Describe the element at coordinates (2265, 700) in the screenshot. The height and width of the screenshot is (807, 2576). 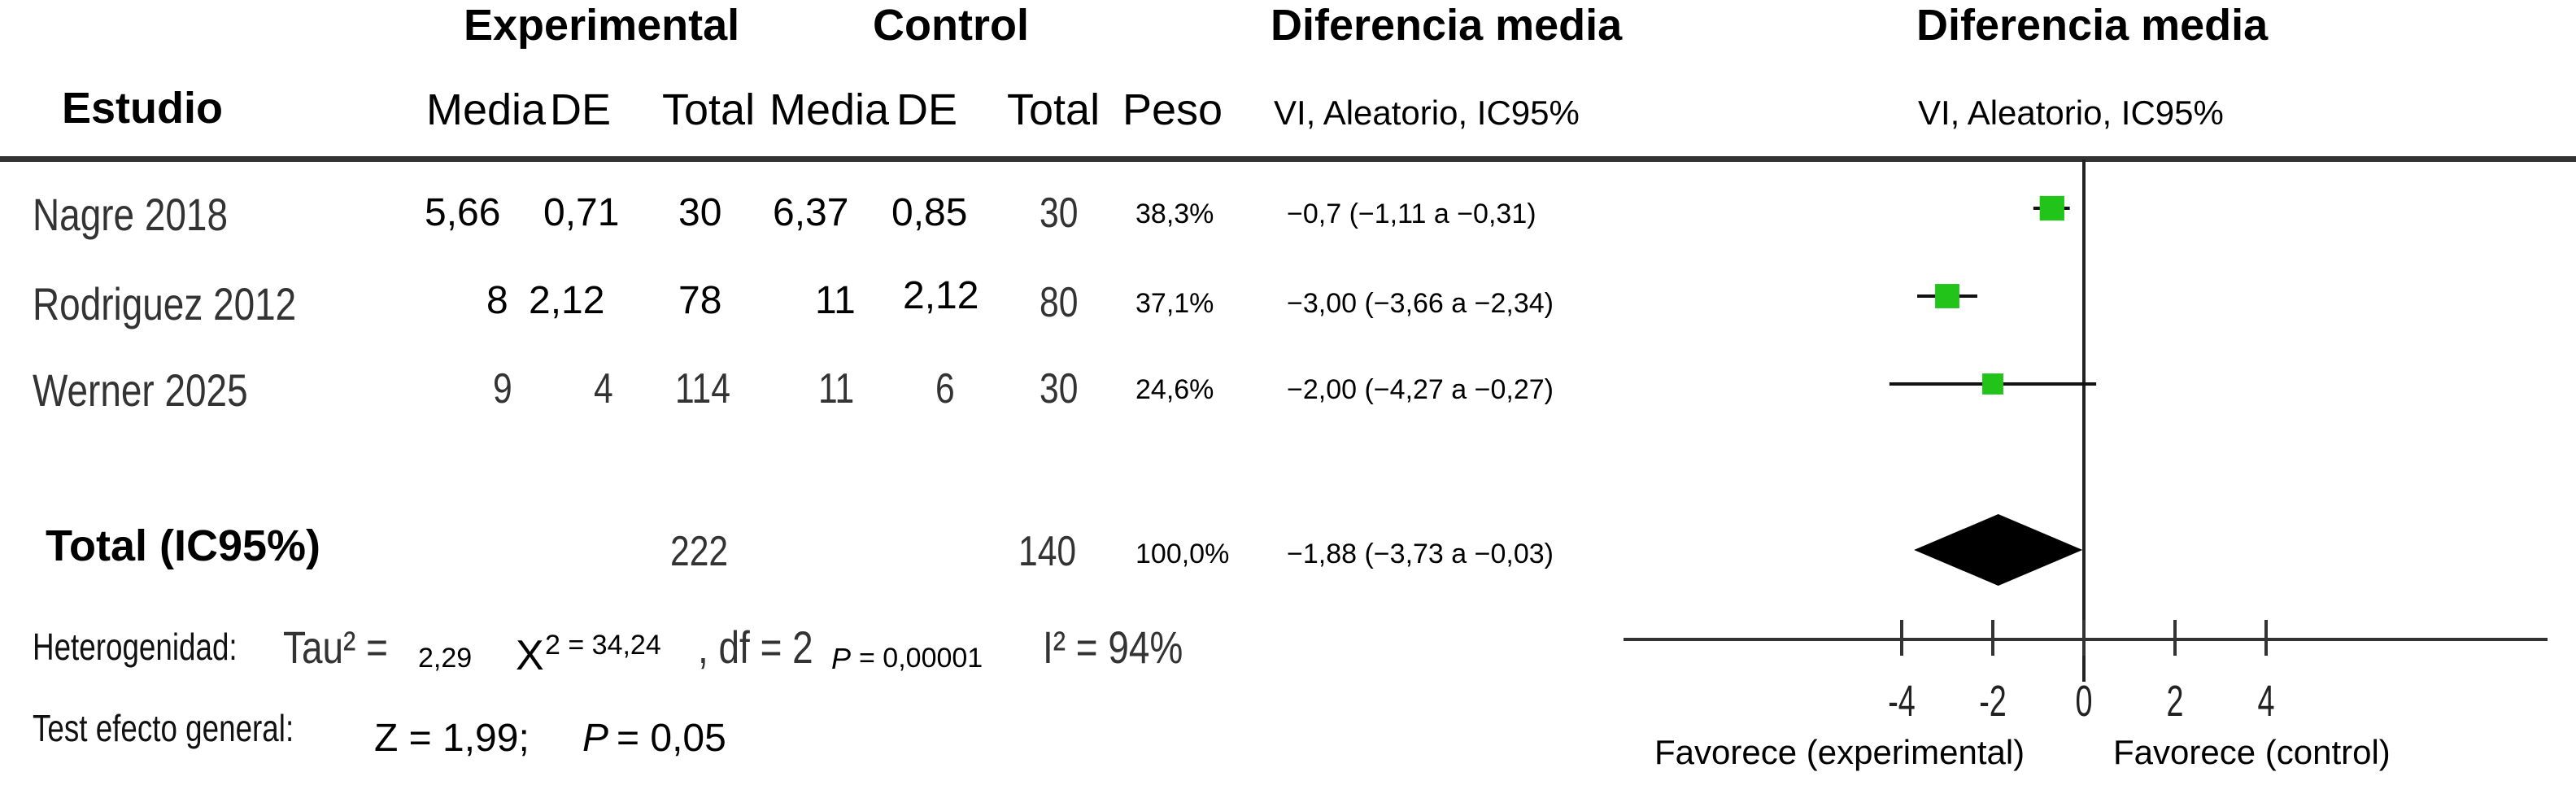
I see `x-tick-label: 4` at that location.